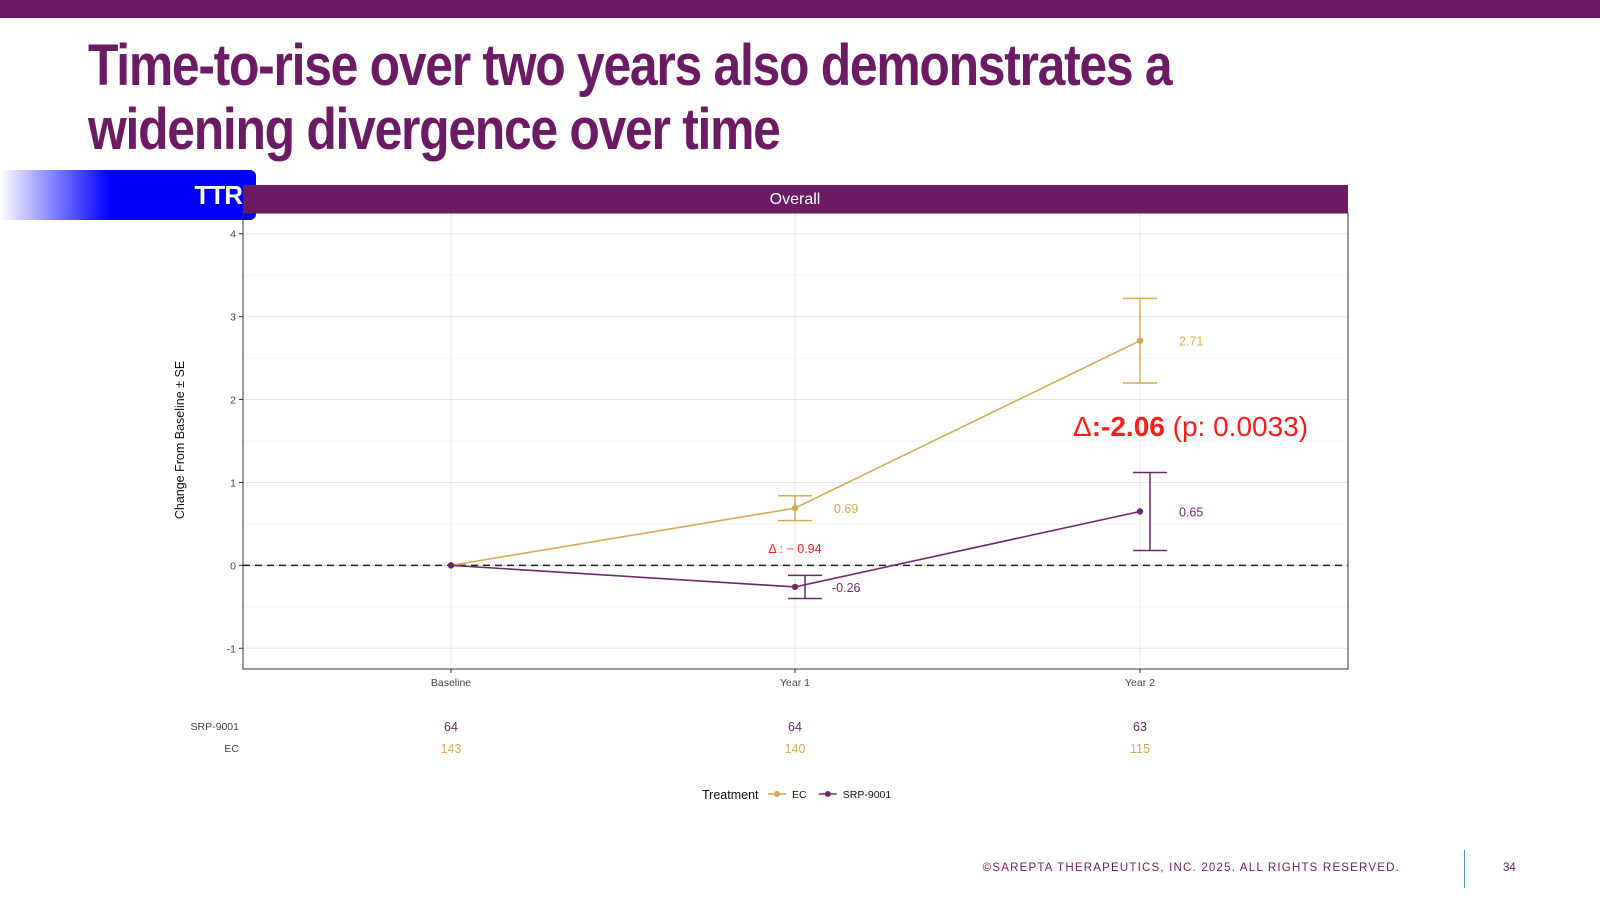  Describe the element at coordinates (128, 195) in the screenshot. I see `ttr-badge: TTR` at that location.